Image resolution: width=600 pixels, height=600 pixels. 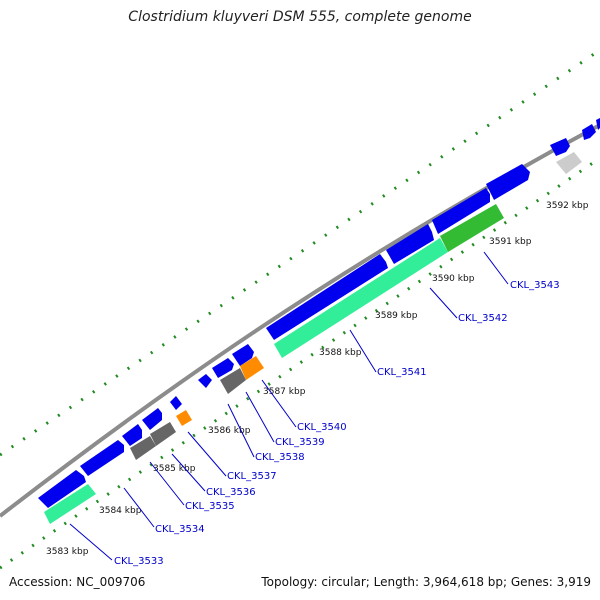 What do you see at coordinates (67, 552) in the screenshot?
I see `scale-label: 3583 kbp` at bounding box center [67, 552].